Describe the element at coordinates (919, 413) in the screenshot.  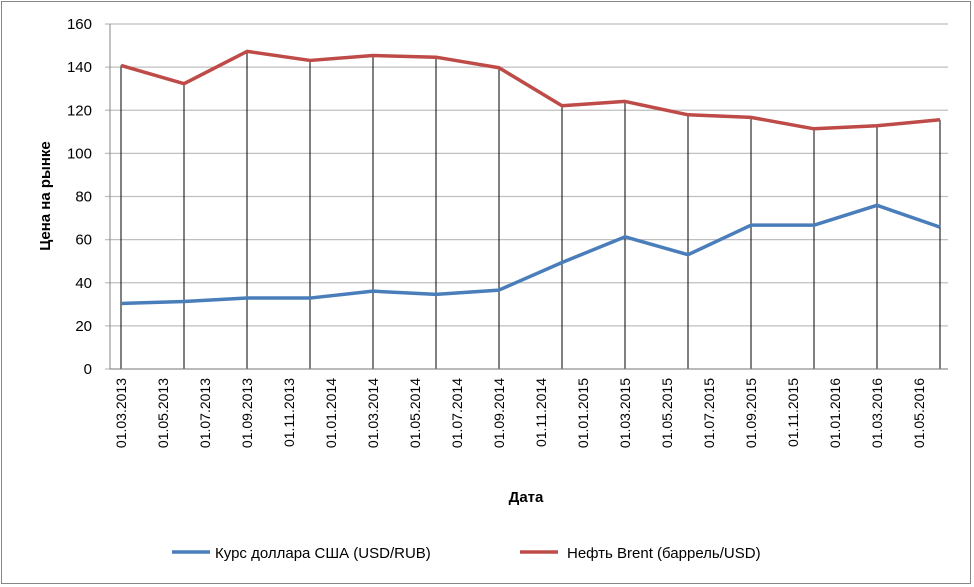
I see `x-tick-label: 01.05.2016` at that location.